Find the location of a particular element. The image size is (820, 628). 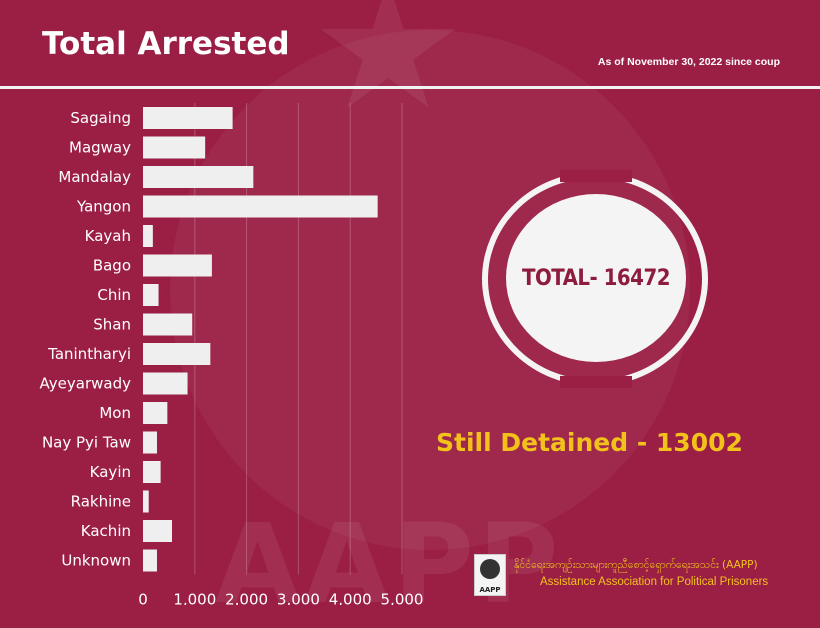

bar-kachin is located at coordinates (158, 531).